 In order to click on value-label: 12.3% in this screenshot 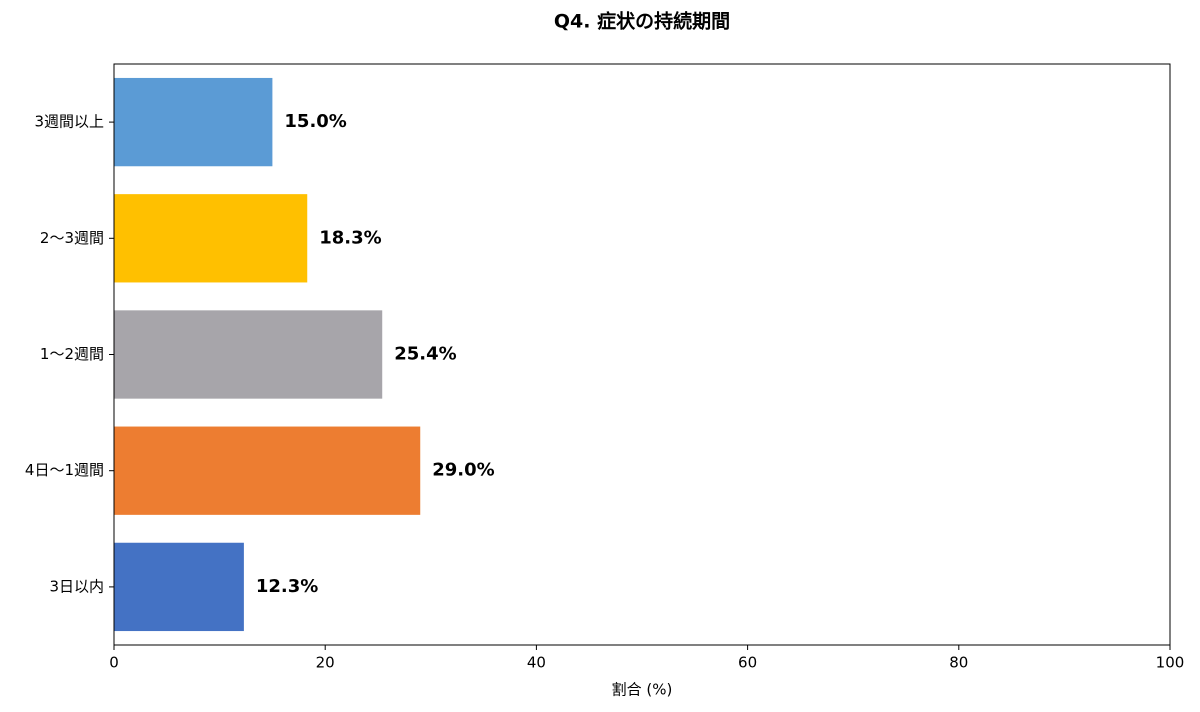, I will do `click(287, 586)`.